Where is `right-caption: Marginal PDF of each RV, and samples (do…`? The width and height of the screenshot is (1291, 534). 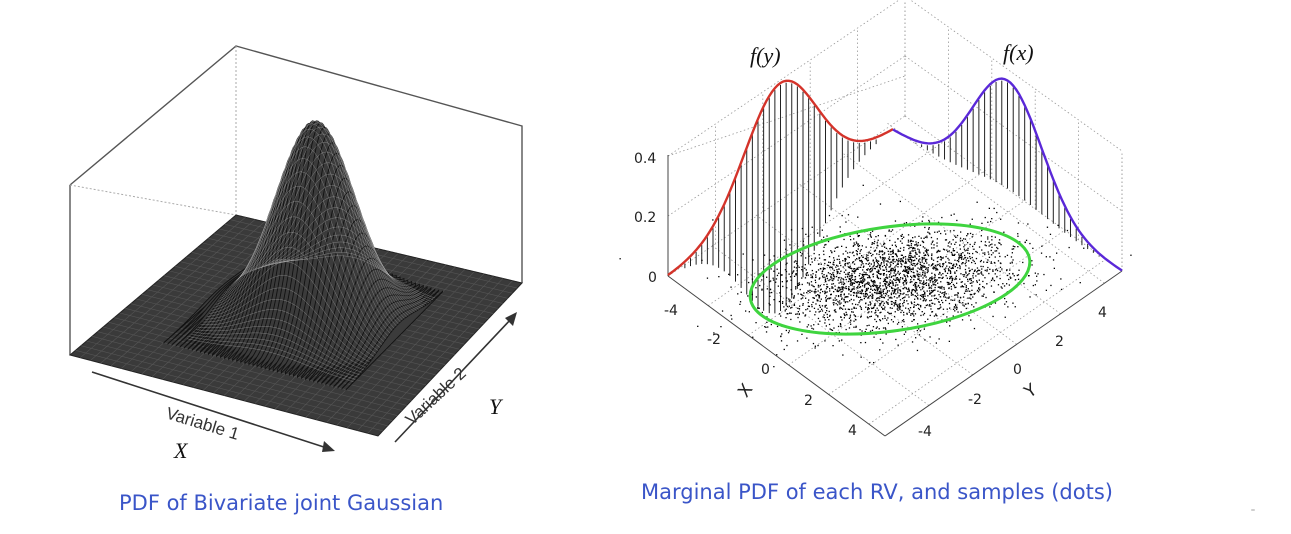
right-caption: Marginal PDF of each RV, and samples (do… is located at coordinates (877, 492).